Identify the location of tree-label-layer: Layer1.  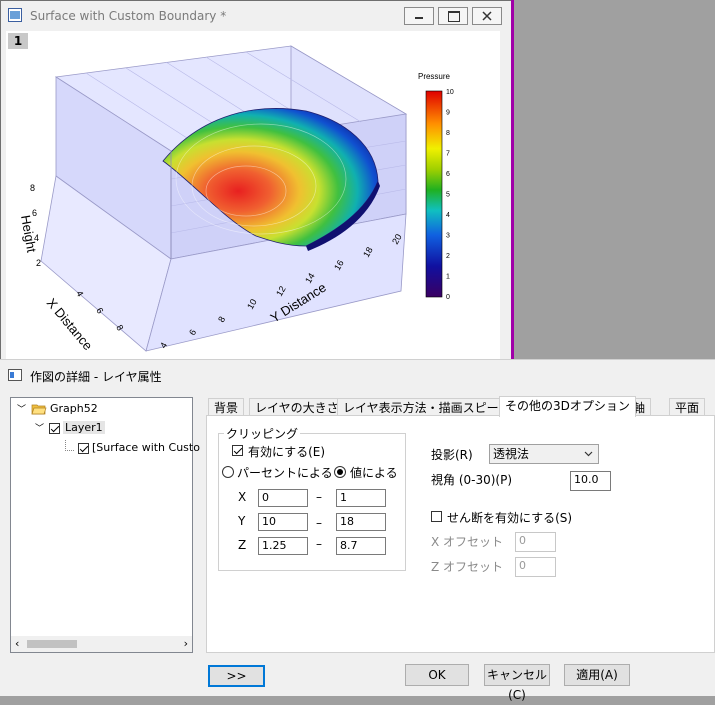
(84, 427).